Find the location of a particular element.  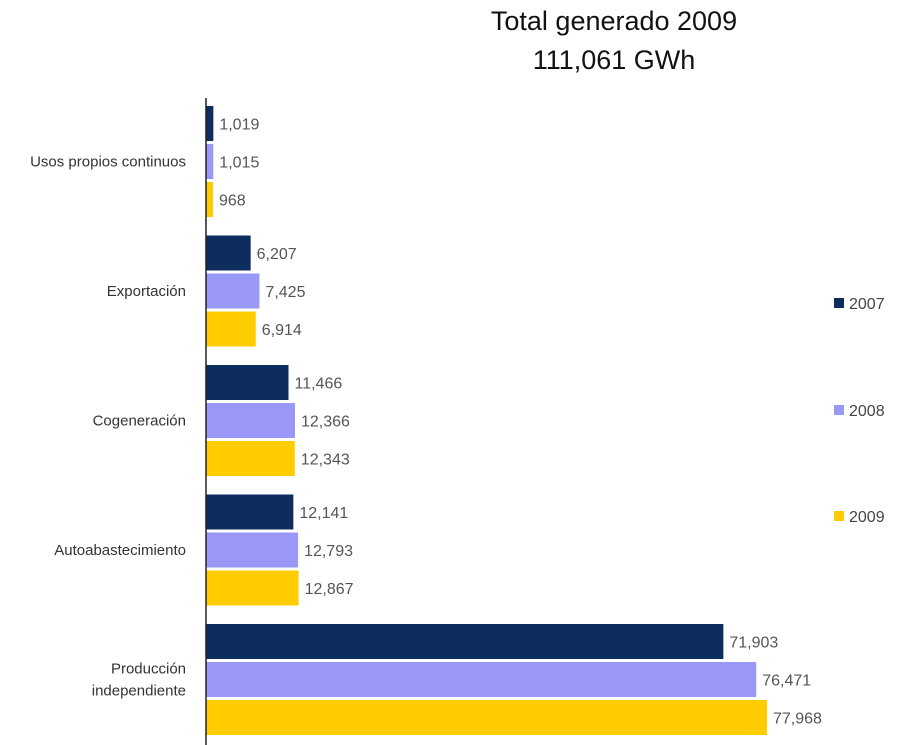

value-label: 71,903 is located at coordinates (753, 643).